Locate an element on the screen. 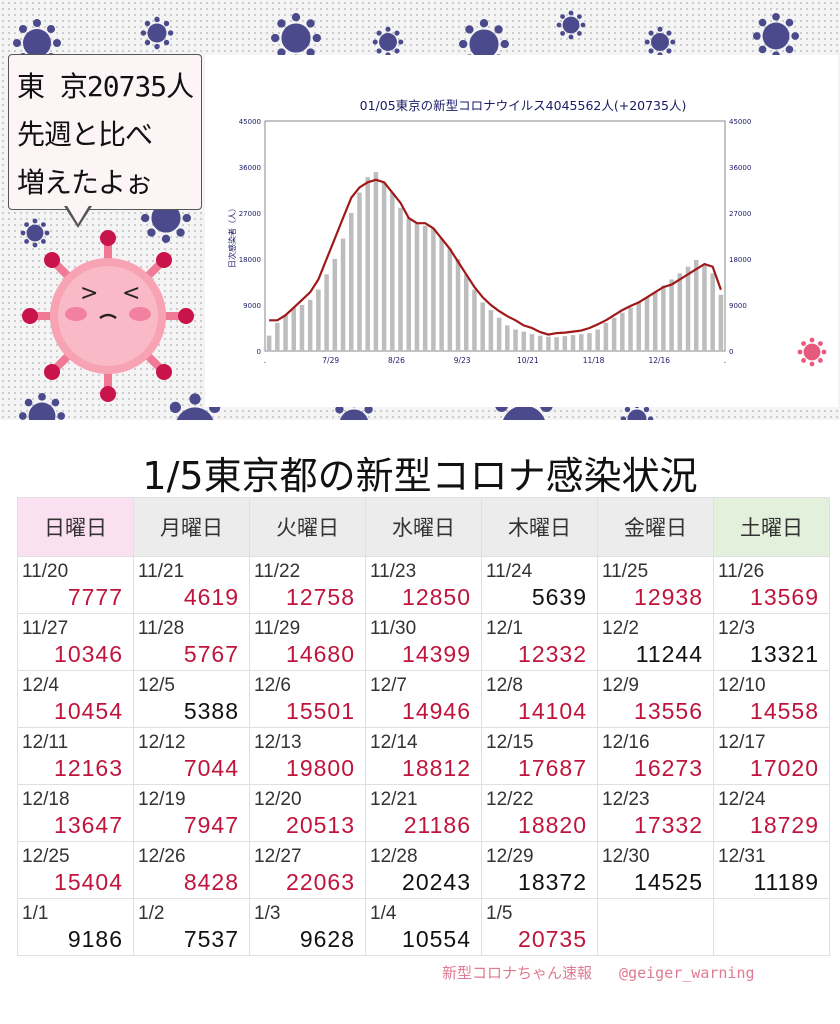  x-tick-label: 12/16 is located at coordinates (659, 360).